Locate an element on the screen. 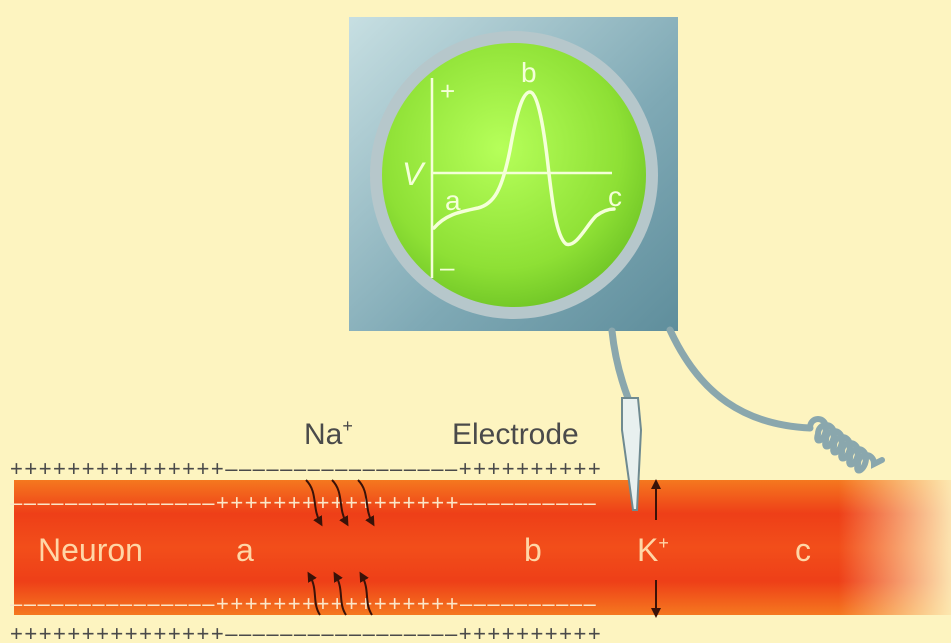  region-c-label: c is located at coordinates (803, 550).